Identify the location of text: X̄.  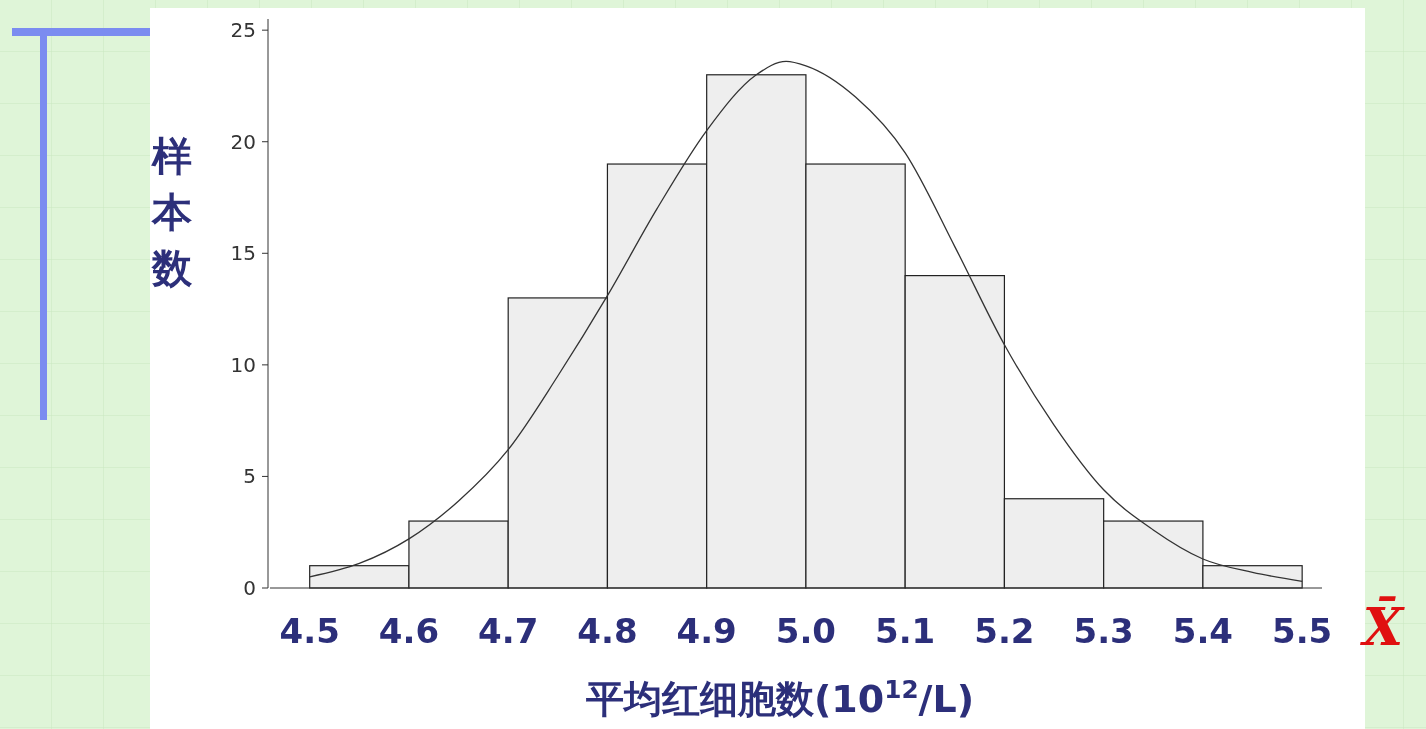
(1382, 626).